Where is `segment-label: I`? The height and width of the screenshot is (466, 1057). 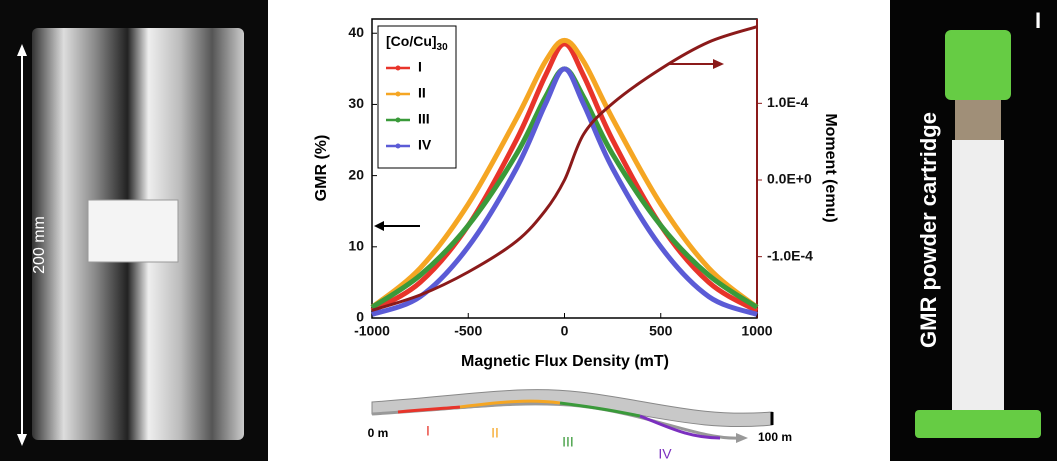 segment-label: I is located at coordinates (428, 431).